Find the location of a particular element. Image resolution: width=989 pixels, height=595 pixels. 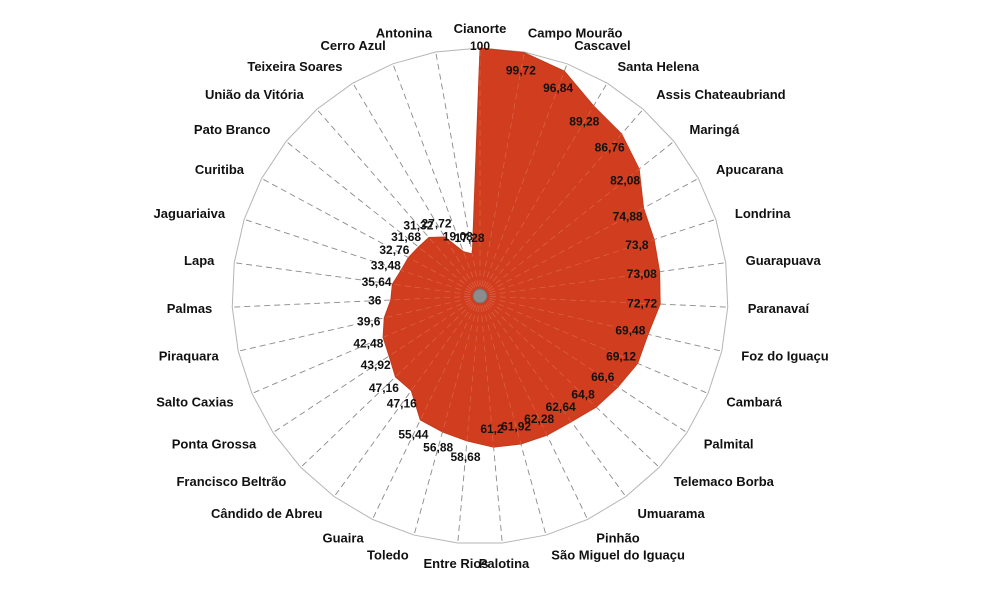

category-label: Teixeira Soares is located at coordinates (294, 66).